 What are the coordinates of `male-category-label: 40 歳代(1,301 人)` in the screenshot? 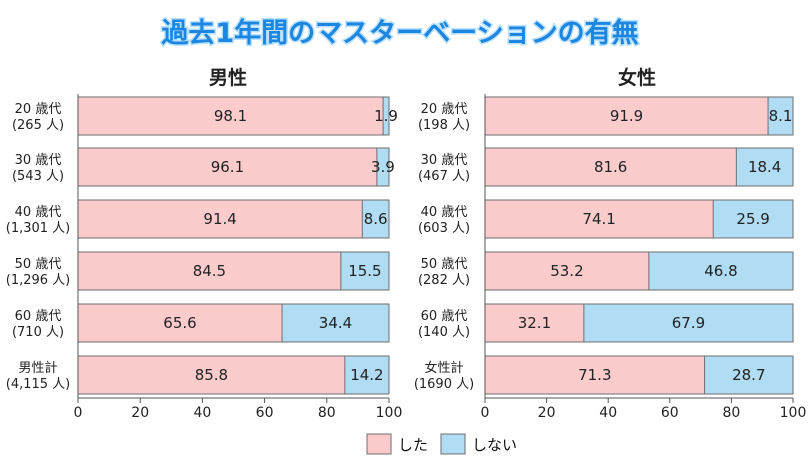 It's located at (38, 220).